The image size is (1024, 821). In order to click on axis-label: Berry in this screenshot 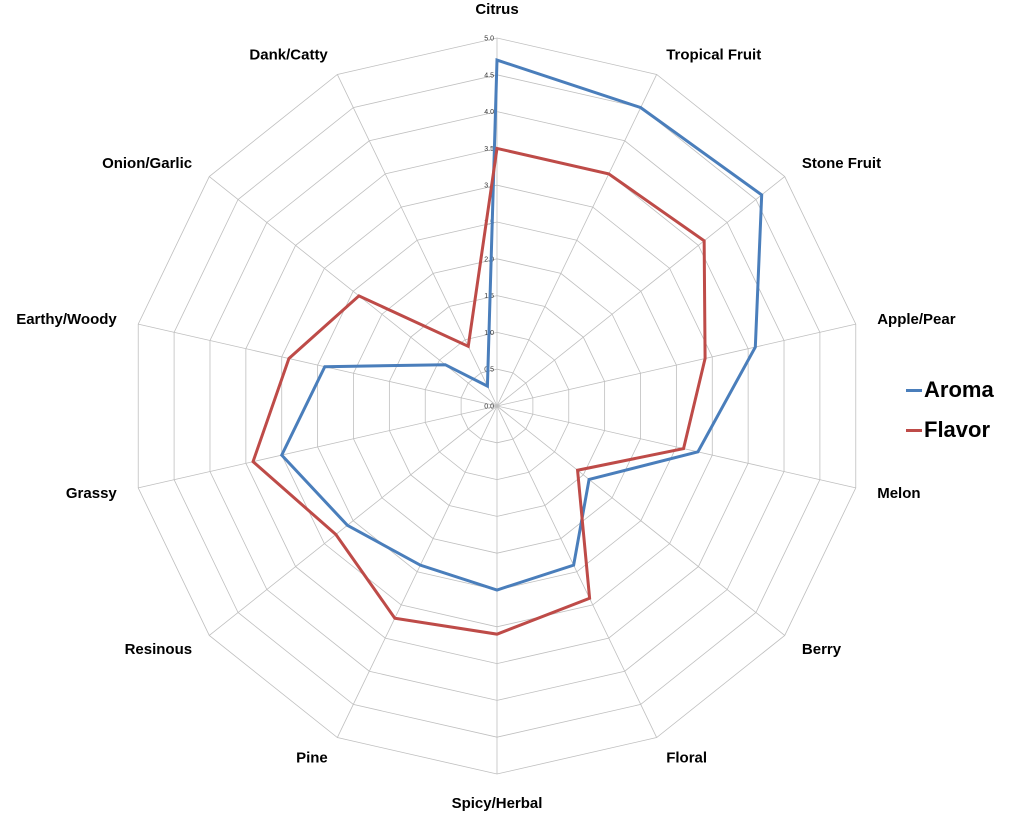, I will do `click(822, 649)`.